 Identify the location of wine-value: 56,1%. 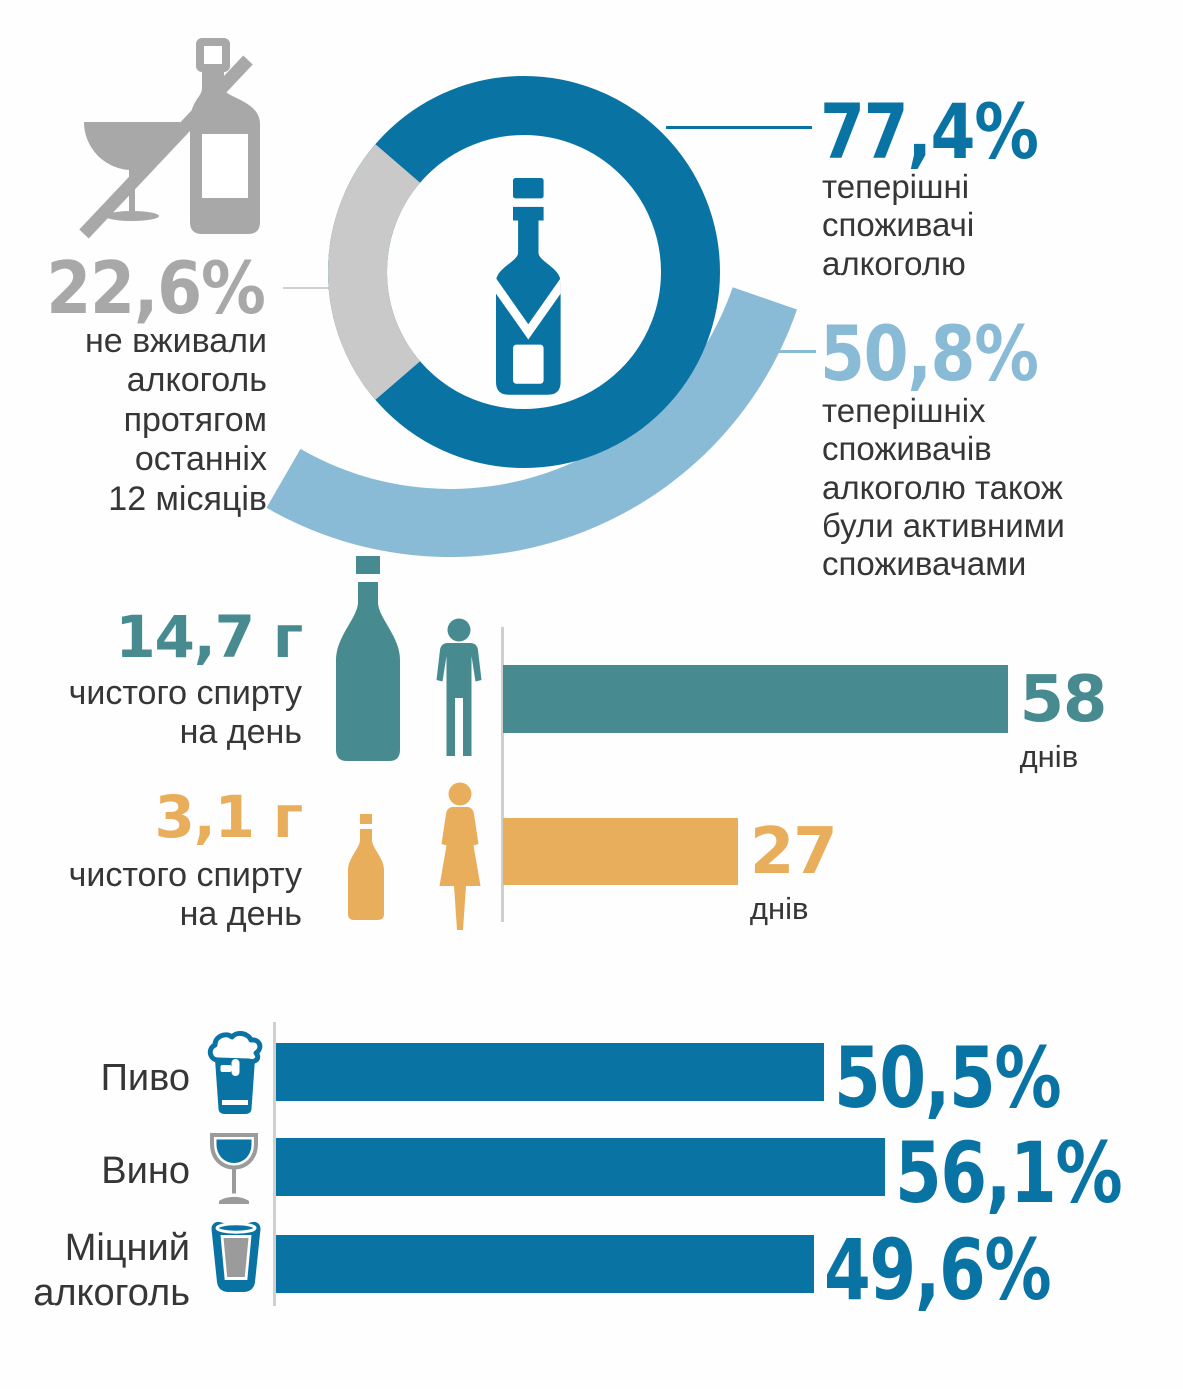
(1008, 1173).